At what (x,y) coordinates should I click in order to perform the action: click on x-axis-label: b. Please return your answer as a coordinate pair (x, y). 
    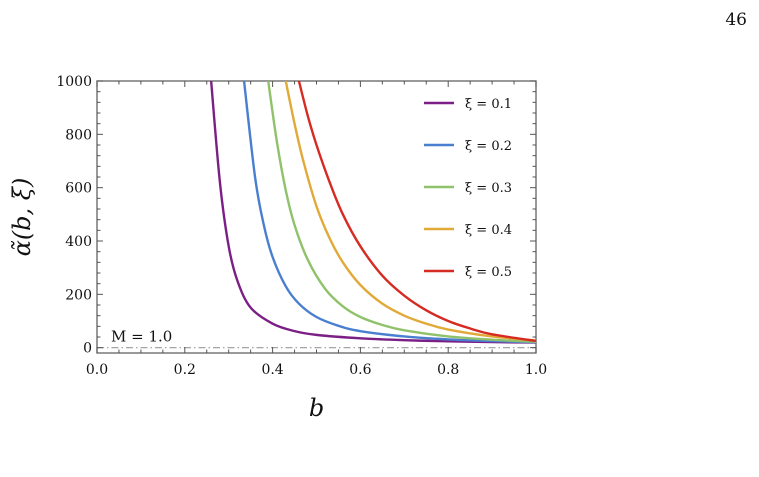
    Looking at the image, I should click on (316, 408).